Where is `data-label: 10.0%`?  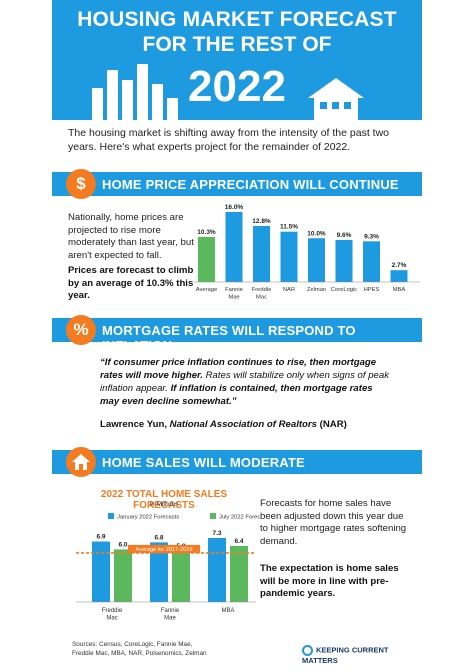
data-label: 10.0% is located at coordinates (316, 233).